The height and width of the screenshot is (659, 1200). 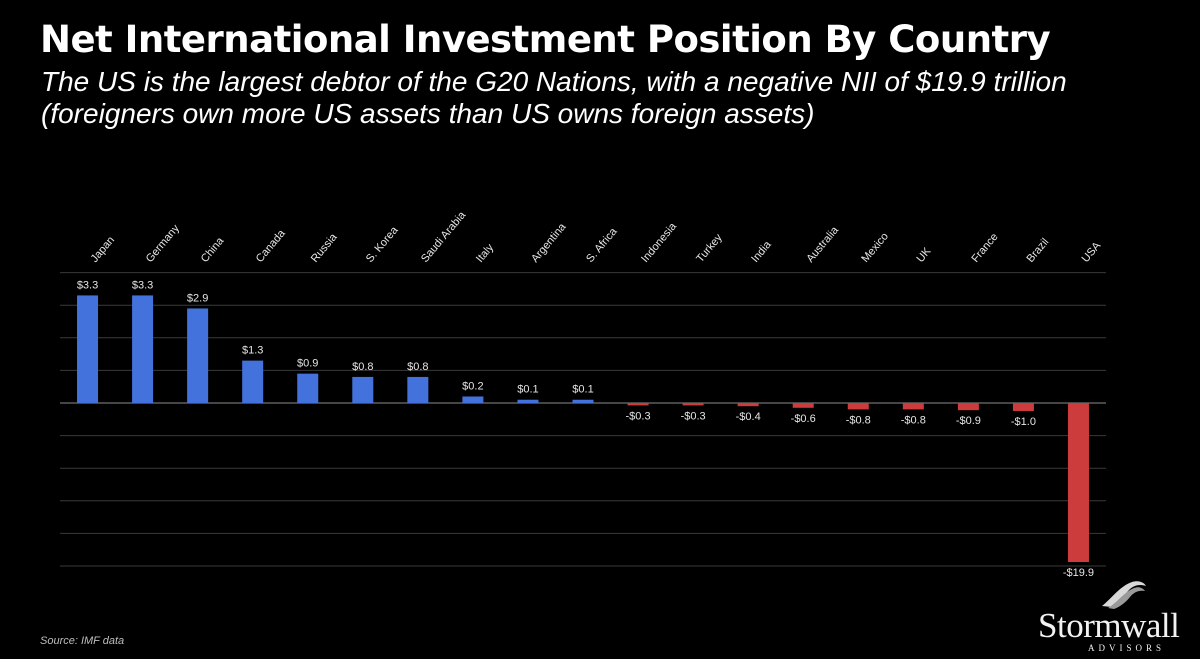 I want to click on bar-argentina, so click(x=528, y=401).